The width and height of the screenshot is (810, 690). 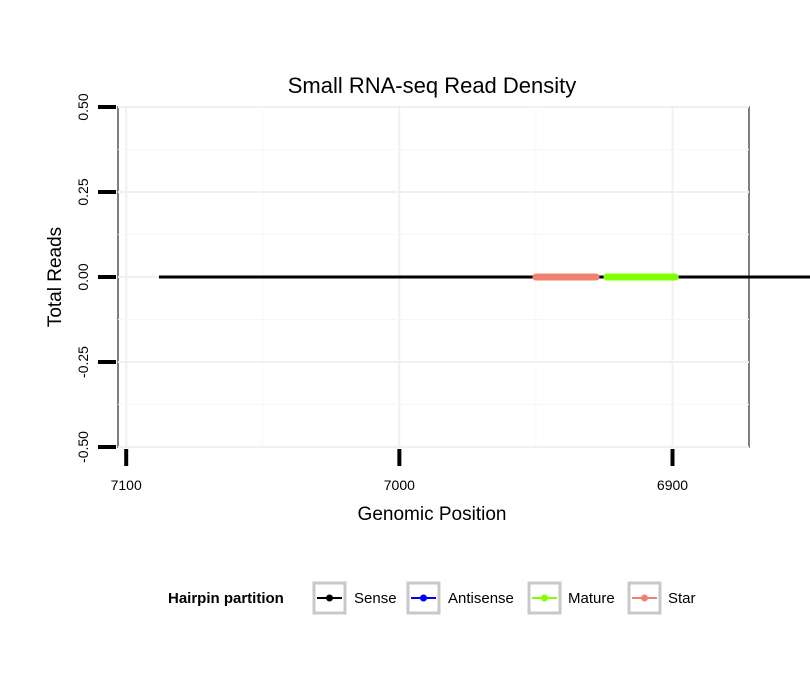 I want to click on legend-label: Antisense, so click(x=481, y=598).